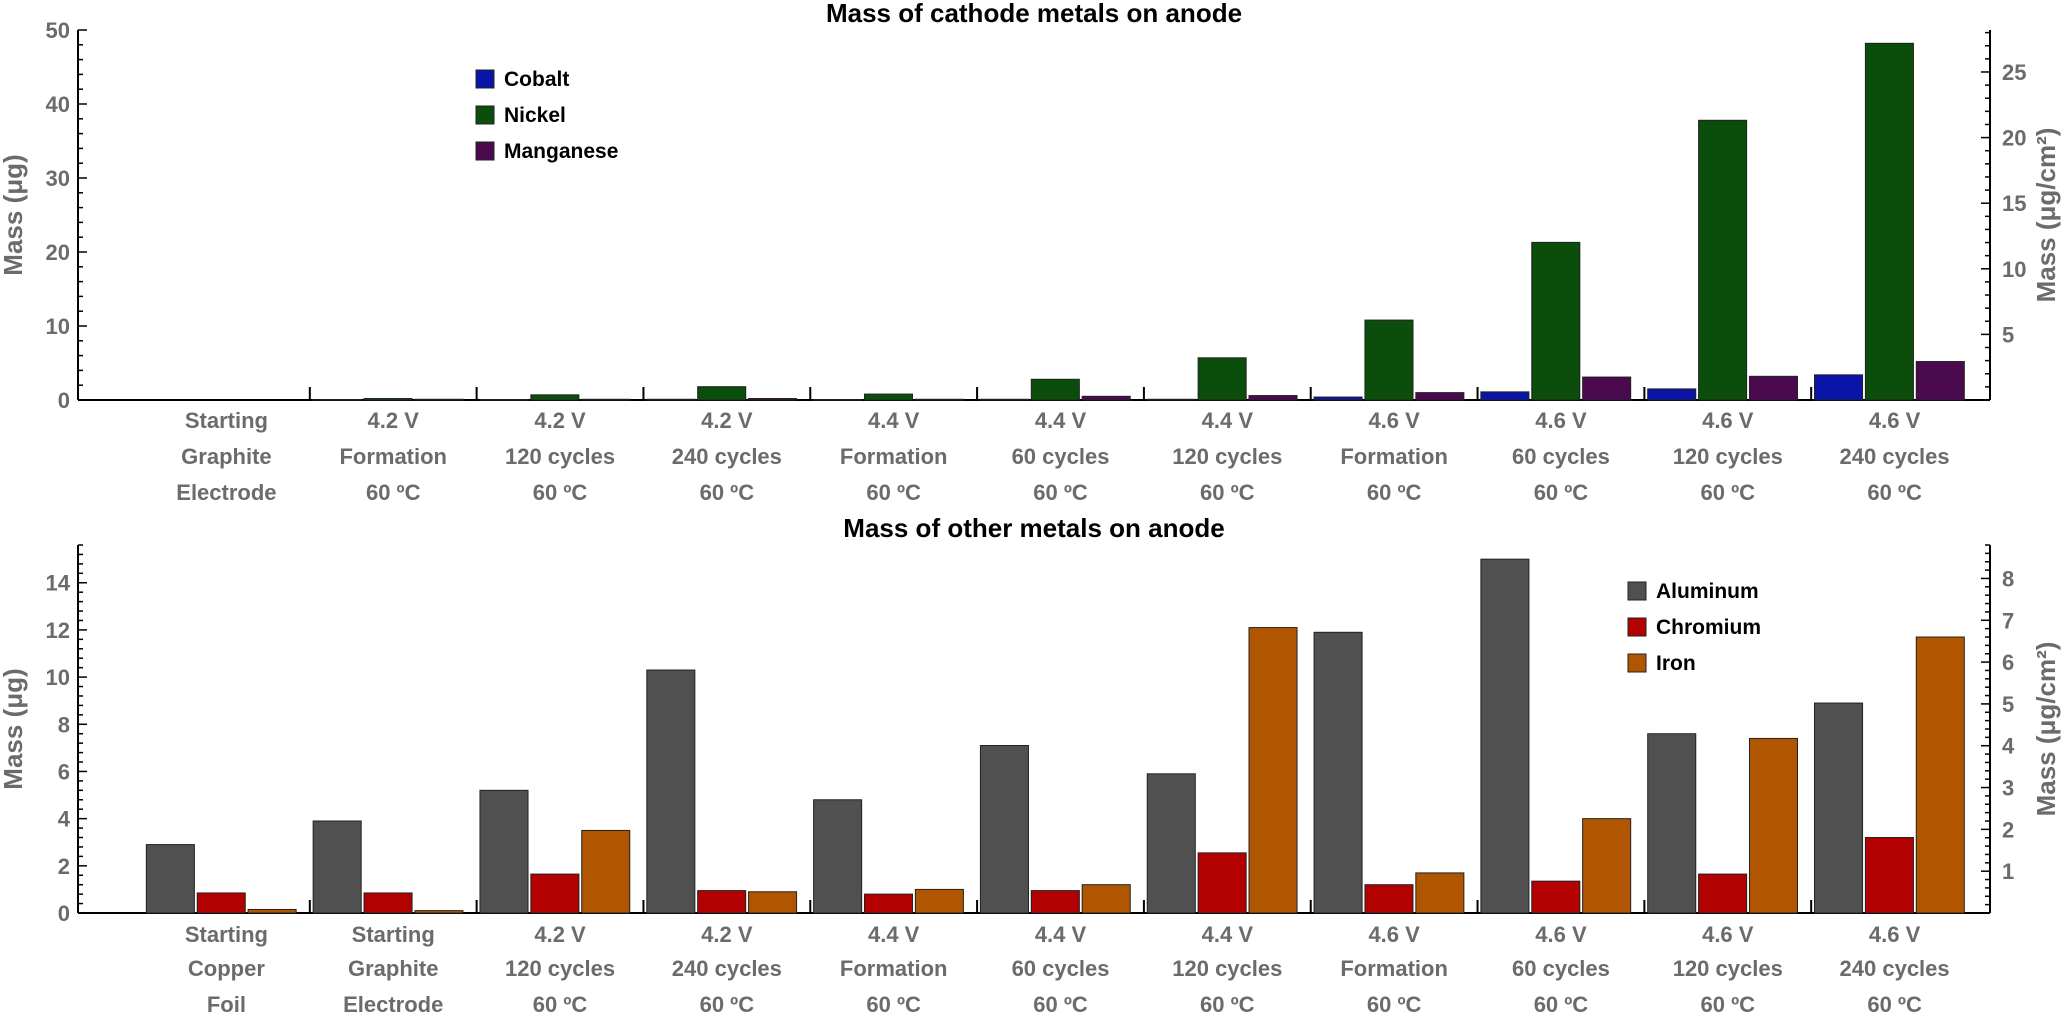  What do you see at coordinates (535, 115) in the screenshot?
I see `legend-label-nickel: Nickel` at bounding box center [535, 115].